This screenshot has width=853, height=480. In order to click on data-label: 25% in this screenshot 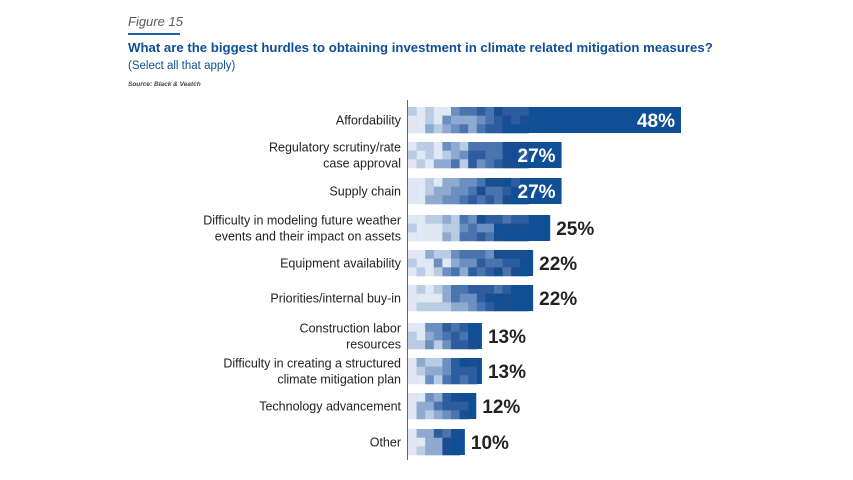, I will do `click(575, 229)`.